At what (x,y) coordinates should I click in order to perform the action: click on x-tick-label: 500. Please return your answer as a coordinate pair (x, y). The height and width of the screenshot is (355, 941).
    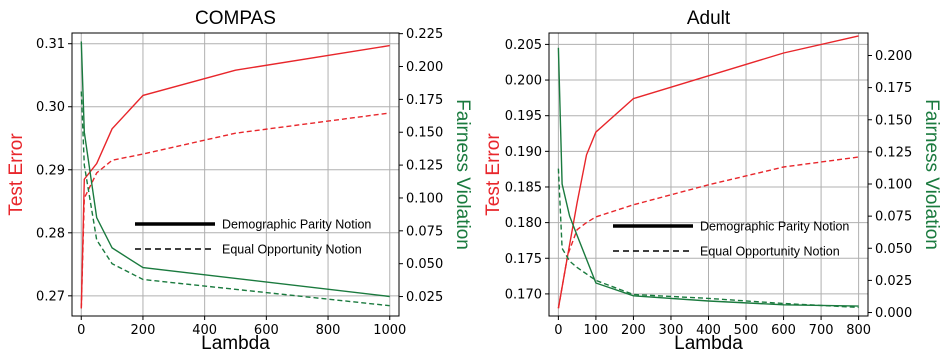
    Looking at the image, I should click on (746, 330).